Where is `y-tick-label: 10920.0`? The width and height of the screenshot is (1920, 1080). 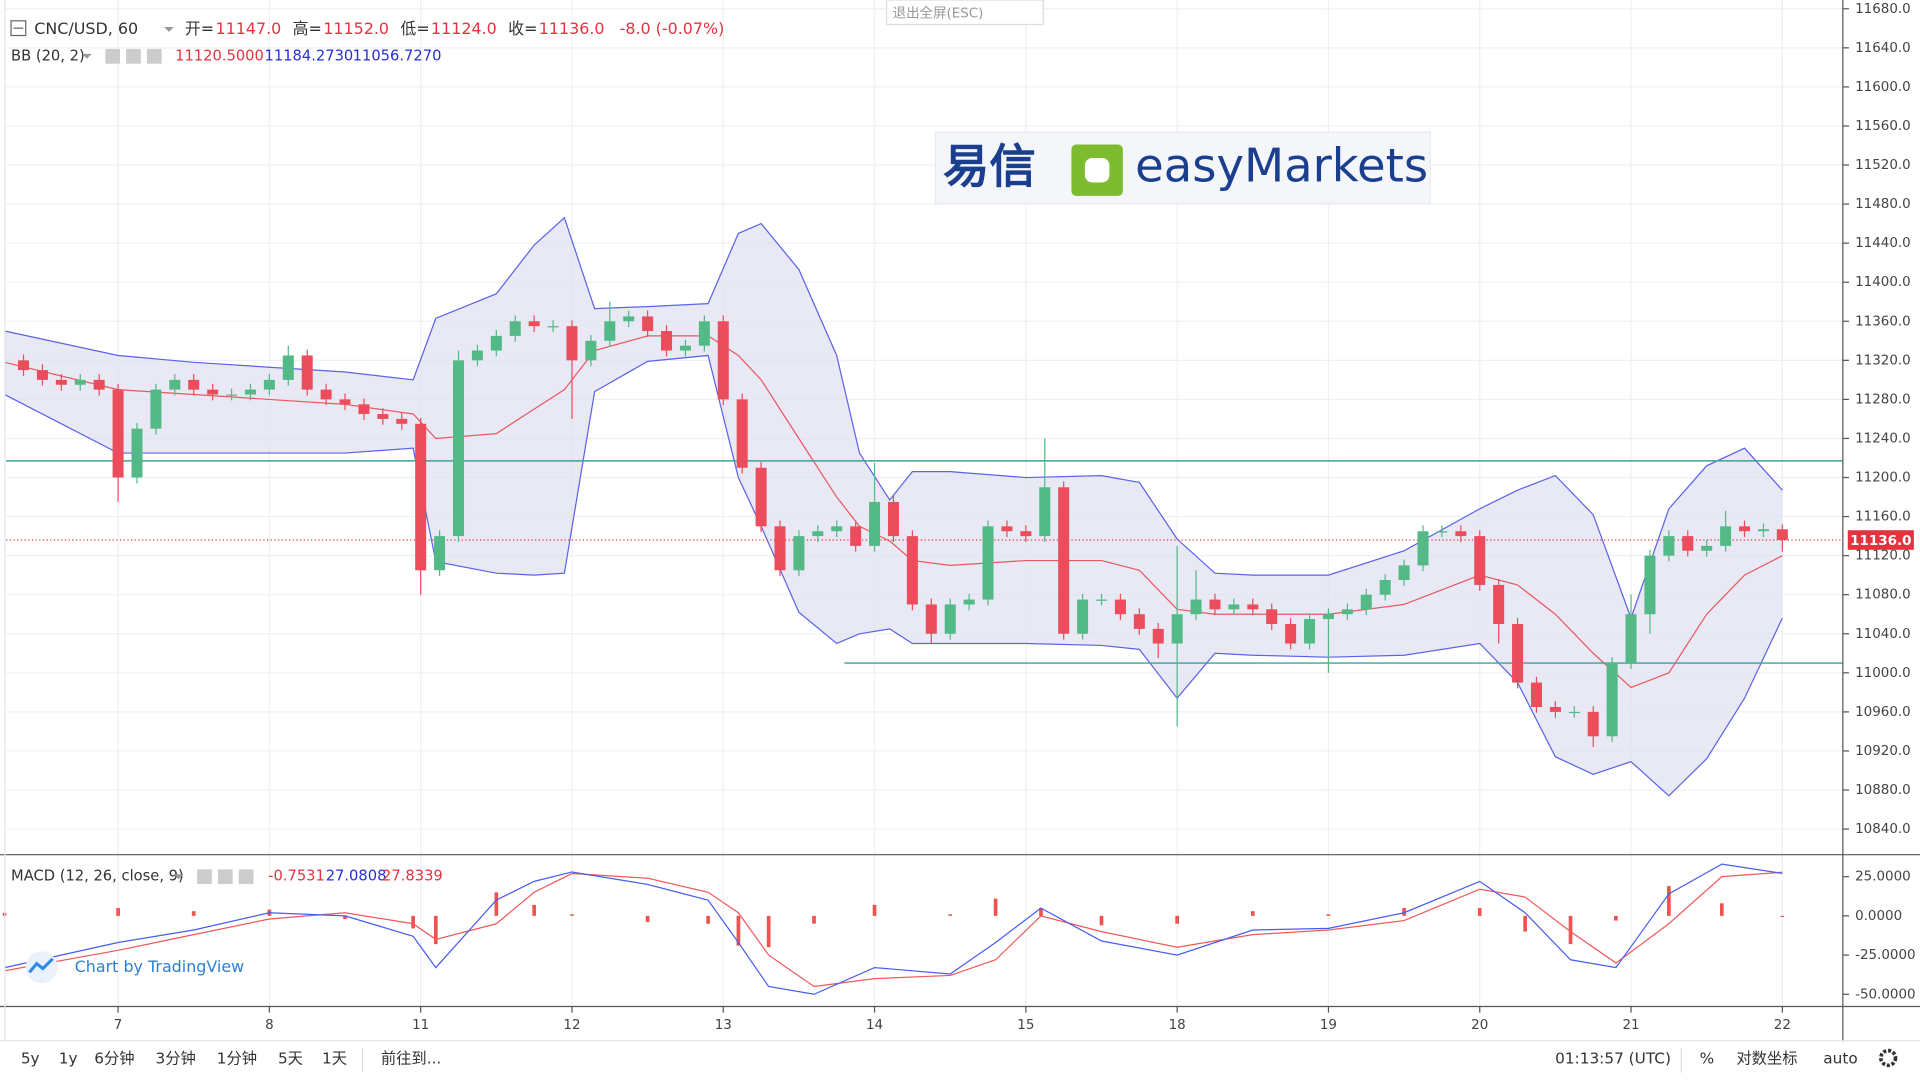
y-tick-label: 10920.0 is located at coordinates (1883, 751).